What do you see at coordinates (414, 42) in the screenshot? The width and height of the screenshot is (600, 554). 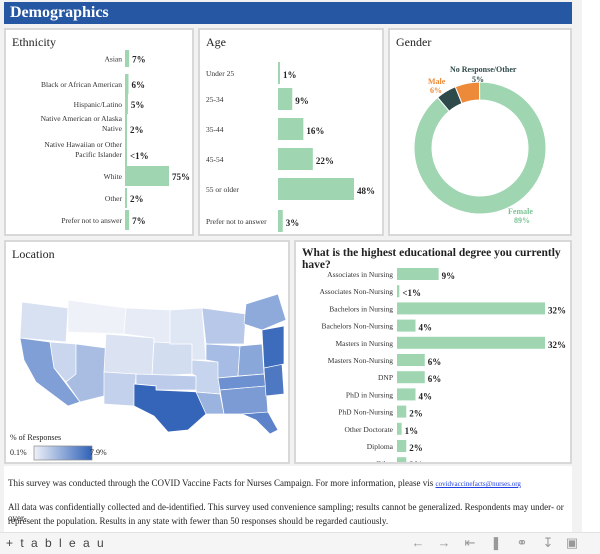 I see `gender-title: Gender` at bounding box center [414, 42].